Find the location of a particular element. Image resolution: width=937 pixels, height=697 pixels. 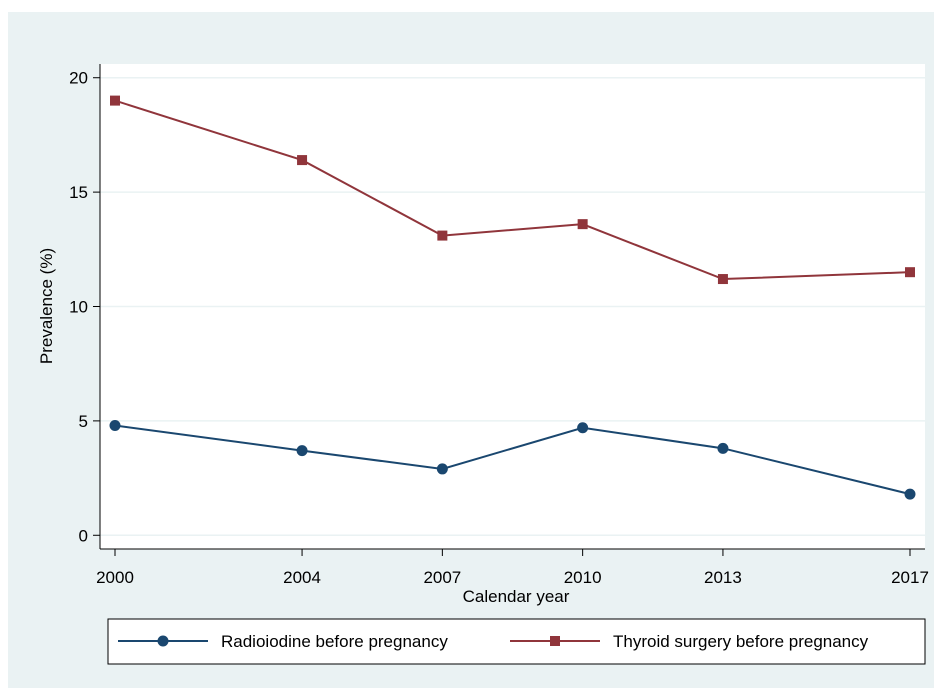

legend-item-0: Radioiodine before pregnancy is located at coordinates (283, 641).